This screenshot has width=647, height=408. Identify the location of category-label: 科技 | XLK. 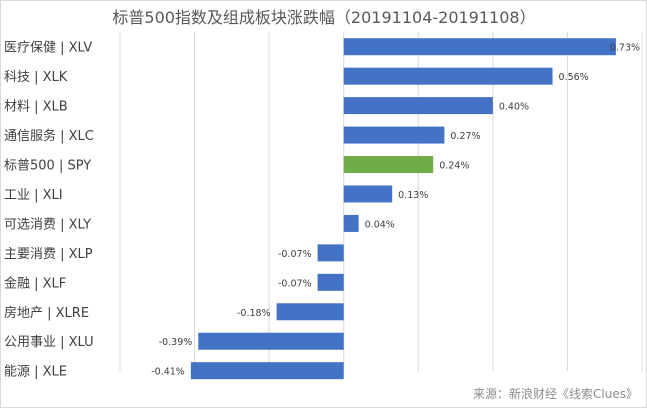
(36, 77).